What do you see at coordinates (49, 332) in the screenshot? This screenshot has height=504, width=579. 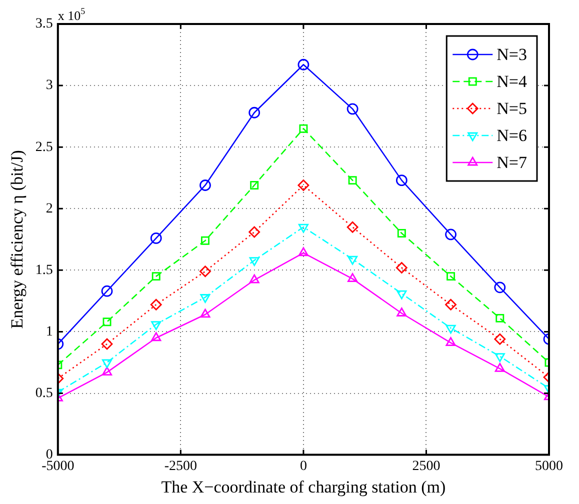 I see `y-tick-label: 1` at bounding box center [49, 332].